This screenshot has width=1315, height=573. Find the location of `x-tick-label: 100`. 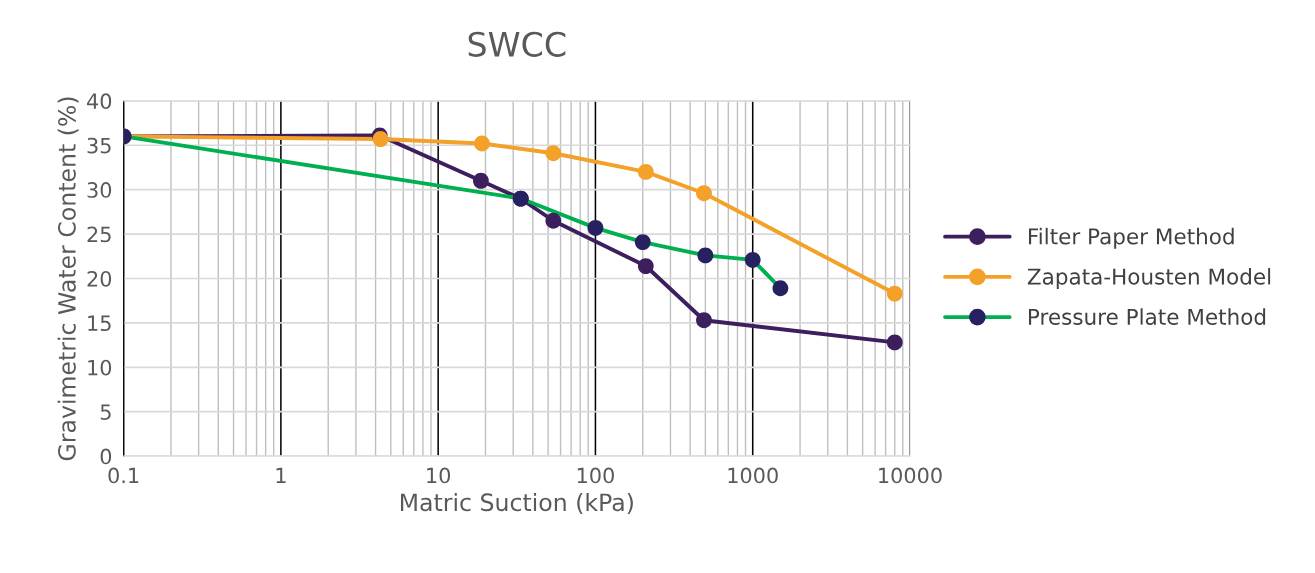

x-tick-label: 100 is located at coordinates (595, 475).